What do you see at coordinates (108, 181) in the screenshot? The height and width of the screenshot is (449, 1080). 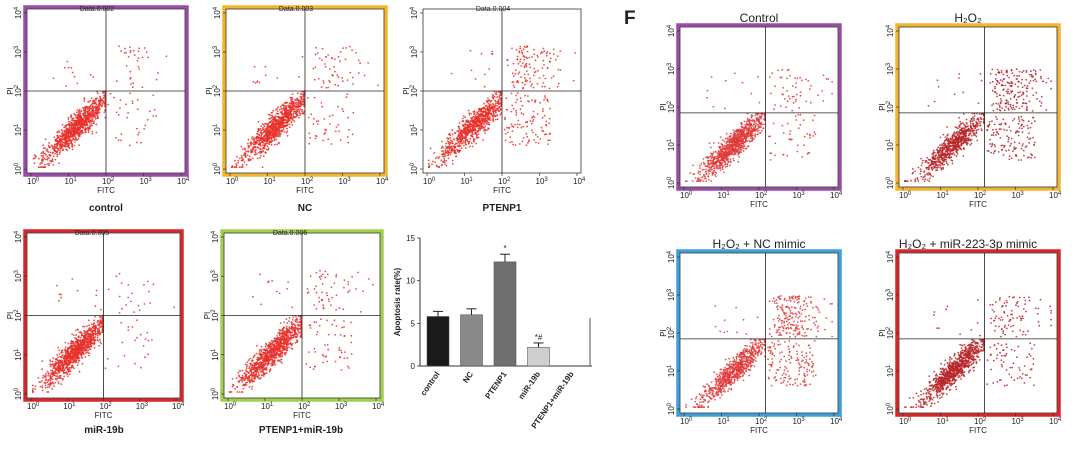 I see `x-tick-label: 102` at bounding box center [108, 181].